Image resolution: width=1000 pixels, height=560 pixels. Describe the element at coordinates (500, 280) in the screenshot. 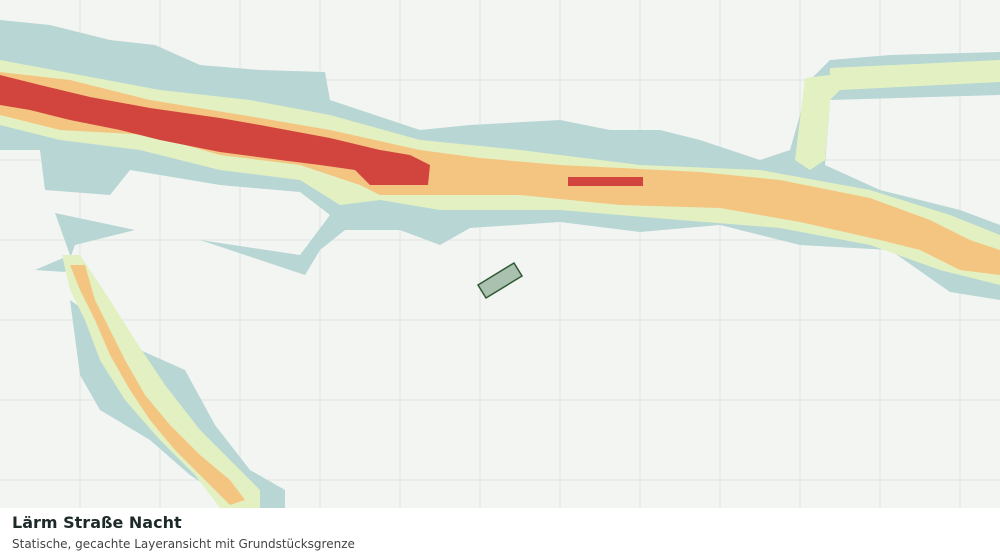

I see `parcel-boundary` at that location.